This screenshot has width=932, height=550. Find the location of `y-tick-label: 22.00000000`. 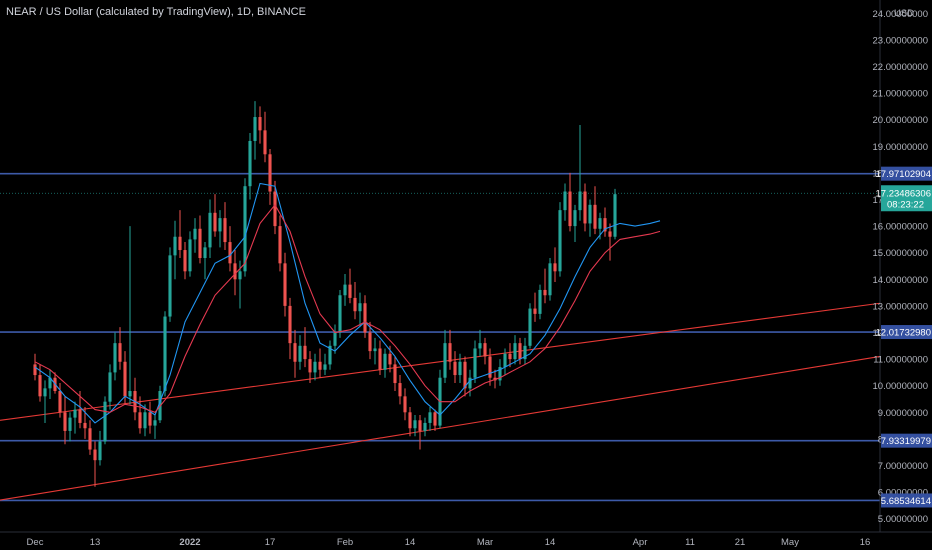

y-tick-label: 22.00000000 is located at coordinates (900, 67).